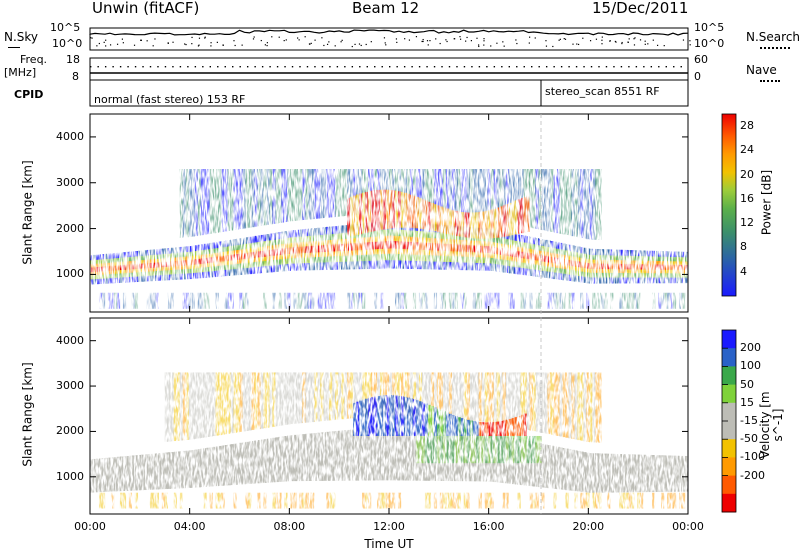  Describe the element at coordinates (750, 366) in the screenshot. I see `velocity-colorbar-tick-label: 100` at that location.